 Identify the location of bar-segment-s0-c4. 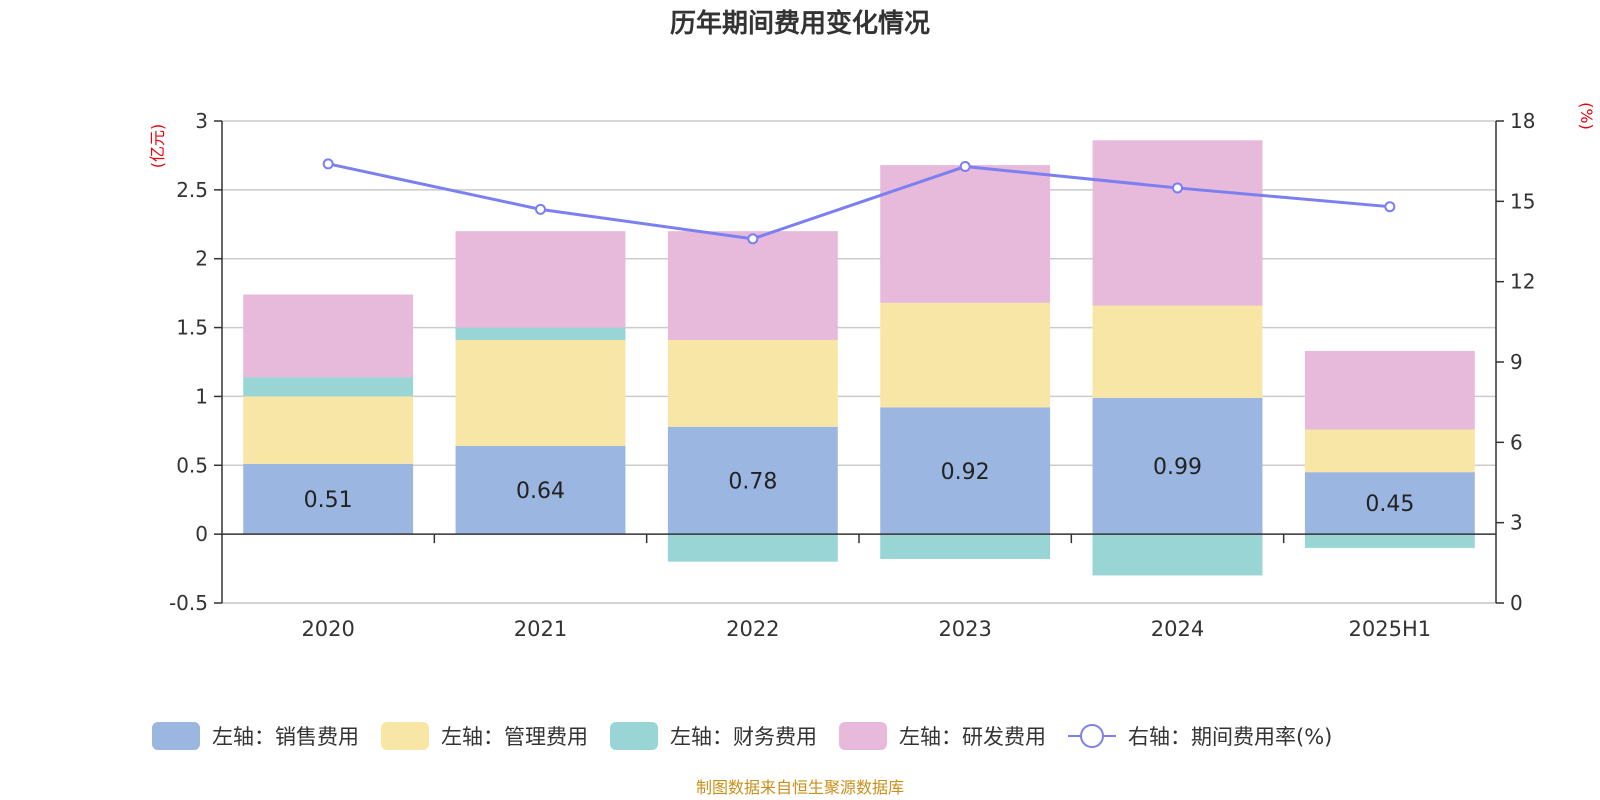
(1177, 466).